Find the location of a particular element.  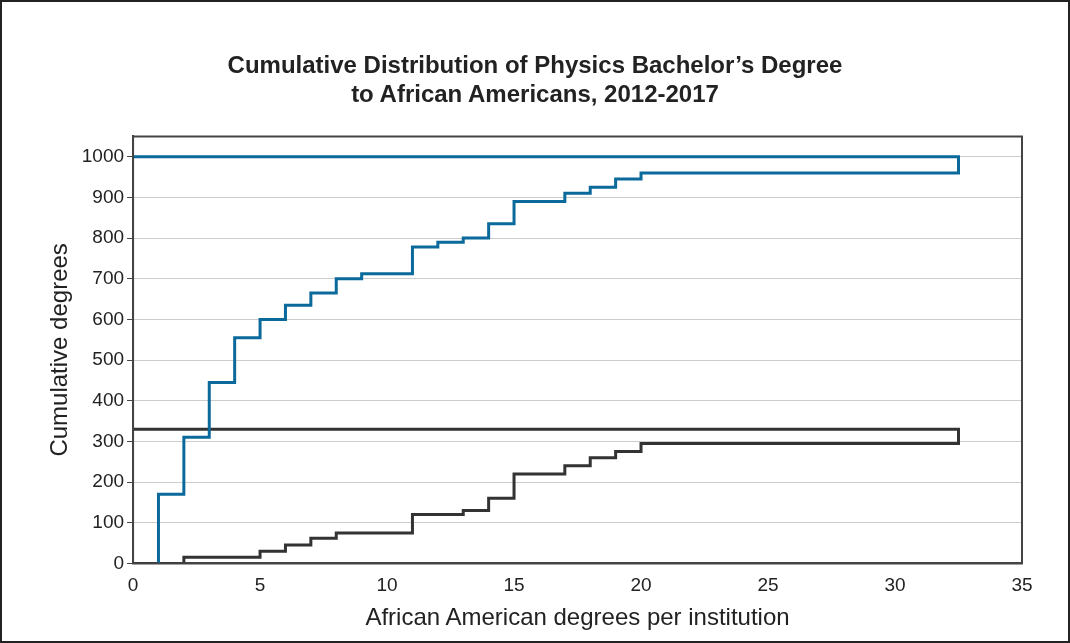

x-axis-title: African American degrees per institution is located at coordinates (577, 617).